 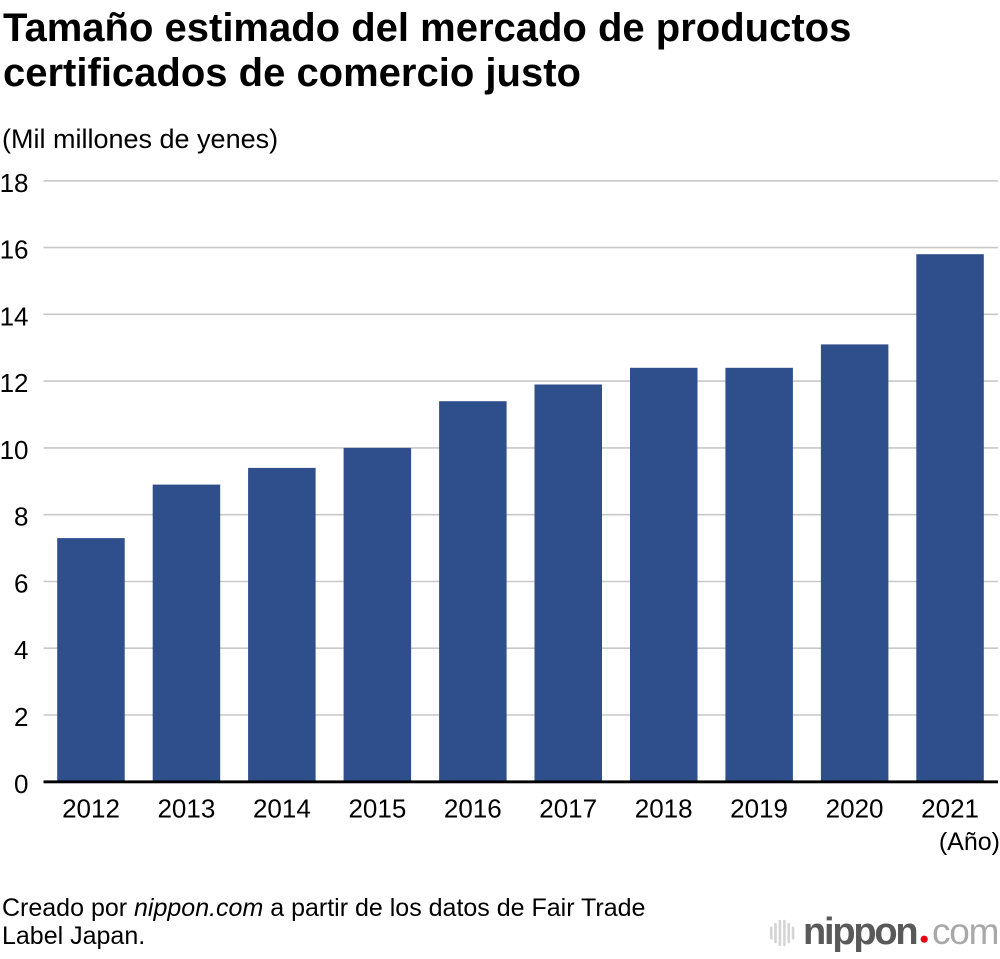 What do you see at coordinates (14, 250) in the screenshot?
I see `svg-text: 16` at bounding box center [14, 250].